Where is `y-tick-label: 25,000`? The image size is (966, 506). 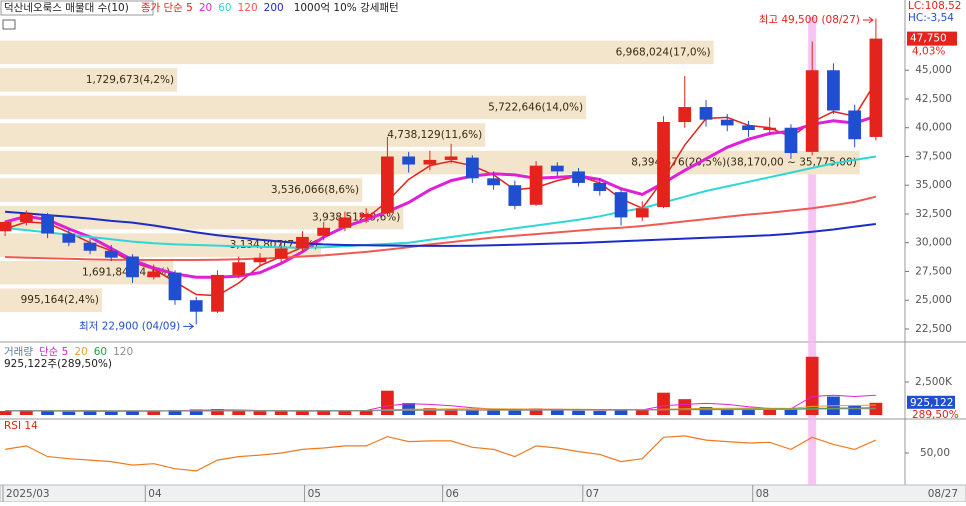
y-tick-label: 25,000 is located at coordinates (933, 300).